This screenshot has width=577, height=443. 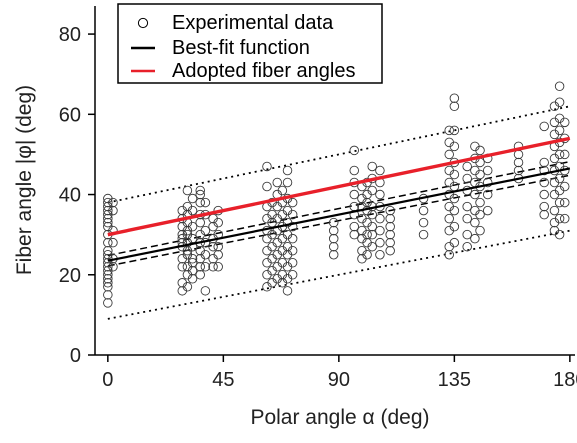 I want to click on legend-box, so click(x=250, y=43).